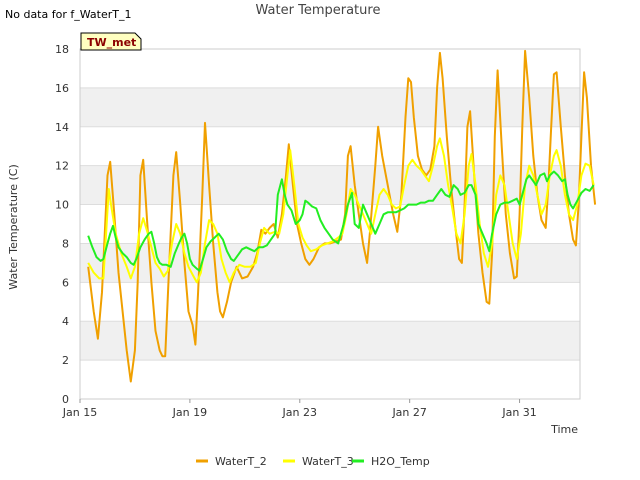 Image resolution: width=640 pixels, height=480 pixels. I want to click on x-tick-label: Jan 23, so click(299, 412).